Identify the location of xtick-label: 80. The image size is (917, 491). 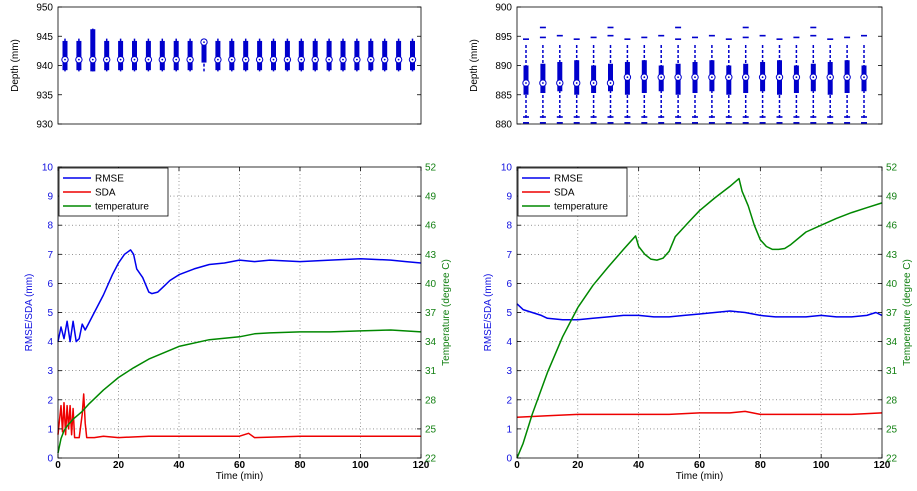
(300, 465).